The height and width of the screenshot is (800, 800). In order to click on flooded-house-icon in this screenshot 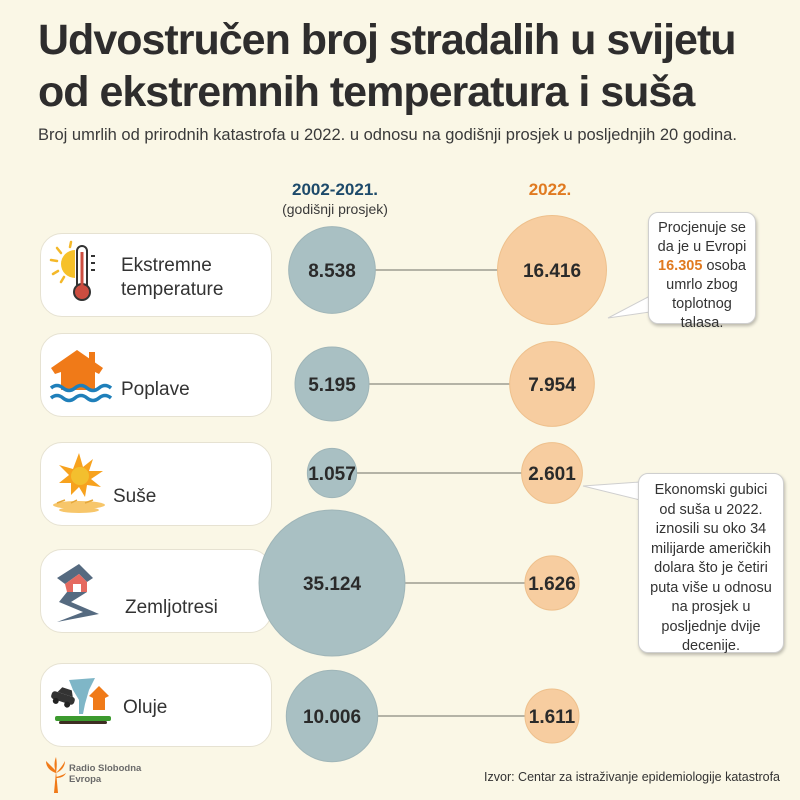, I will do `click(81, 376)`.